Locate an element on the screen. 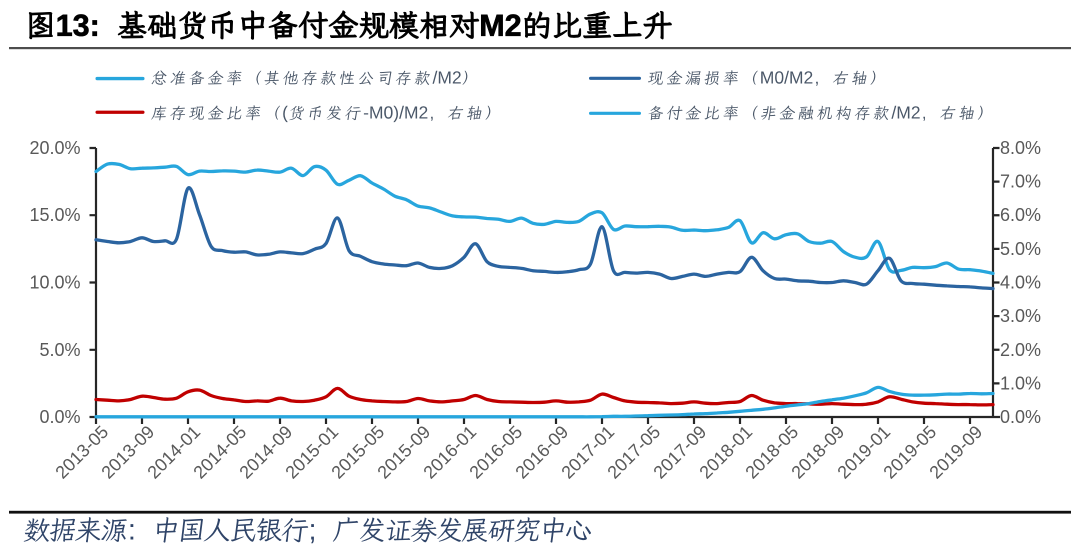 The width and height of the screenshot is (1080, 554). svg-text: 20.0% is located at coordinates (54, 148).